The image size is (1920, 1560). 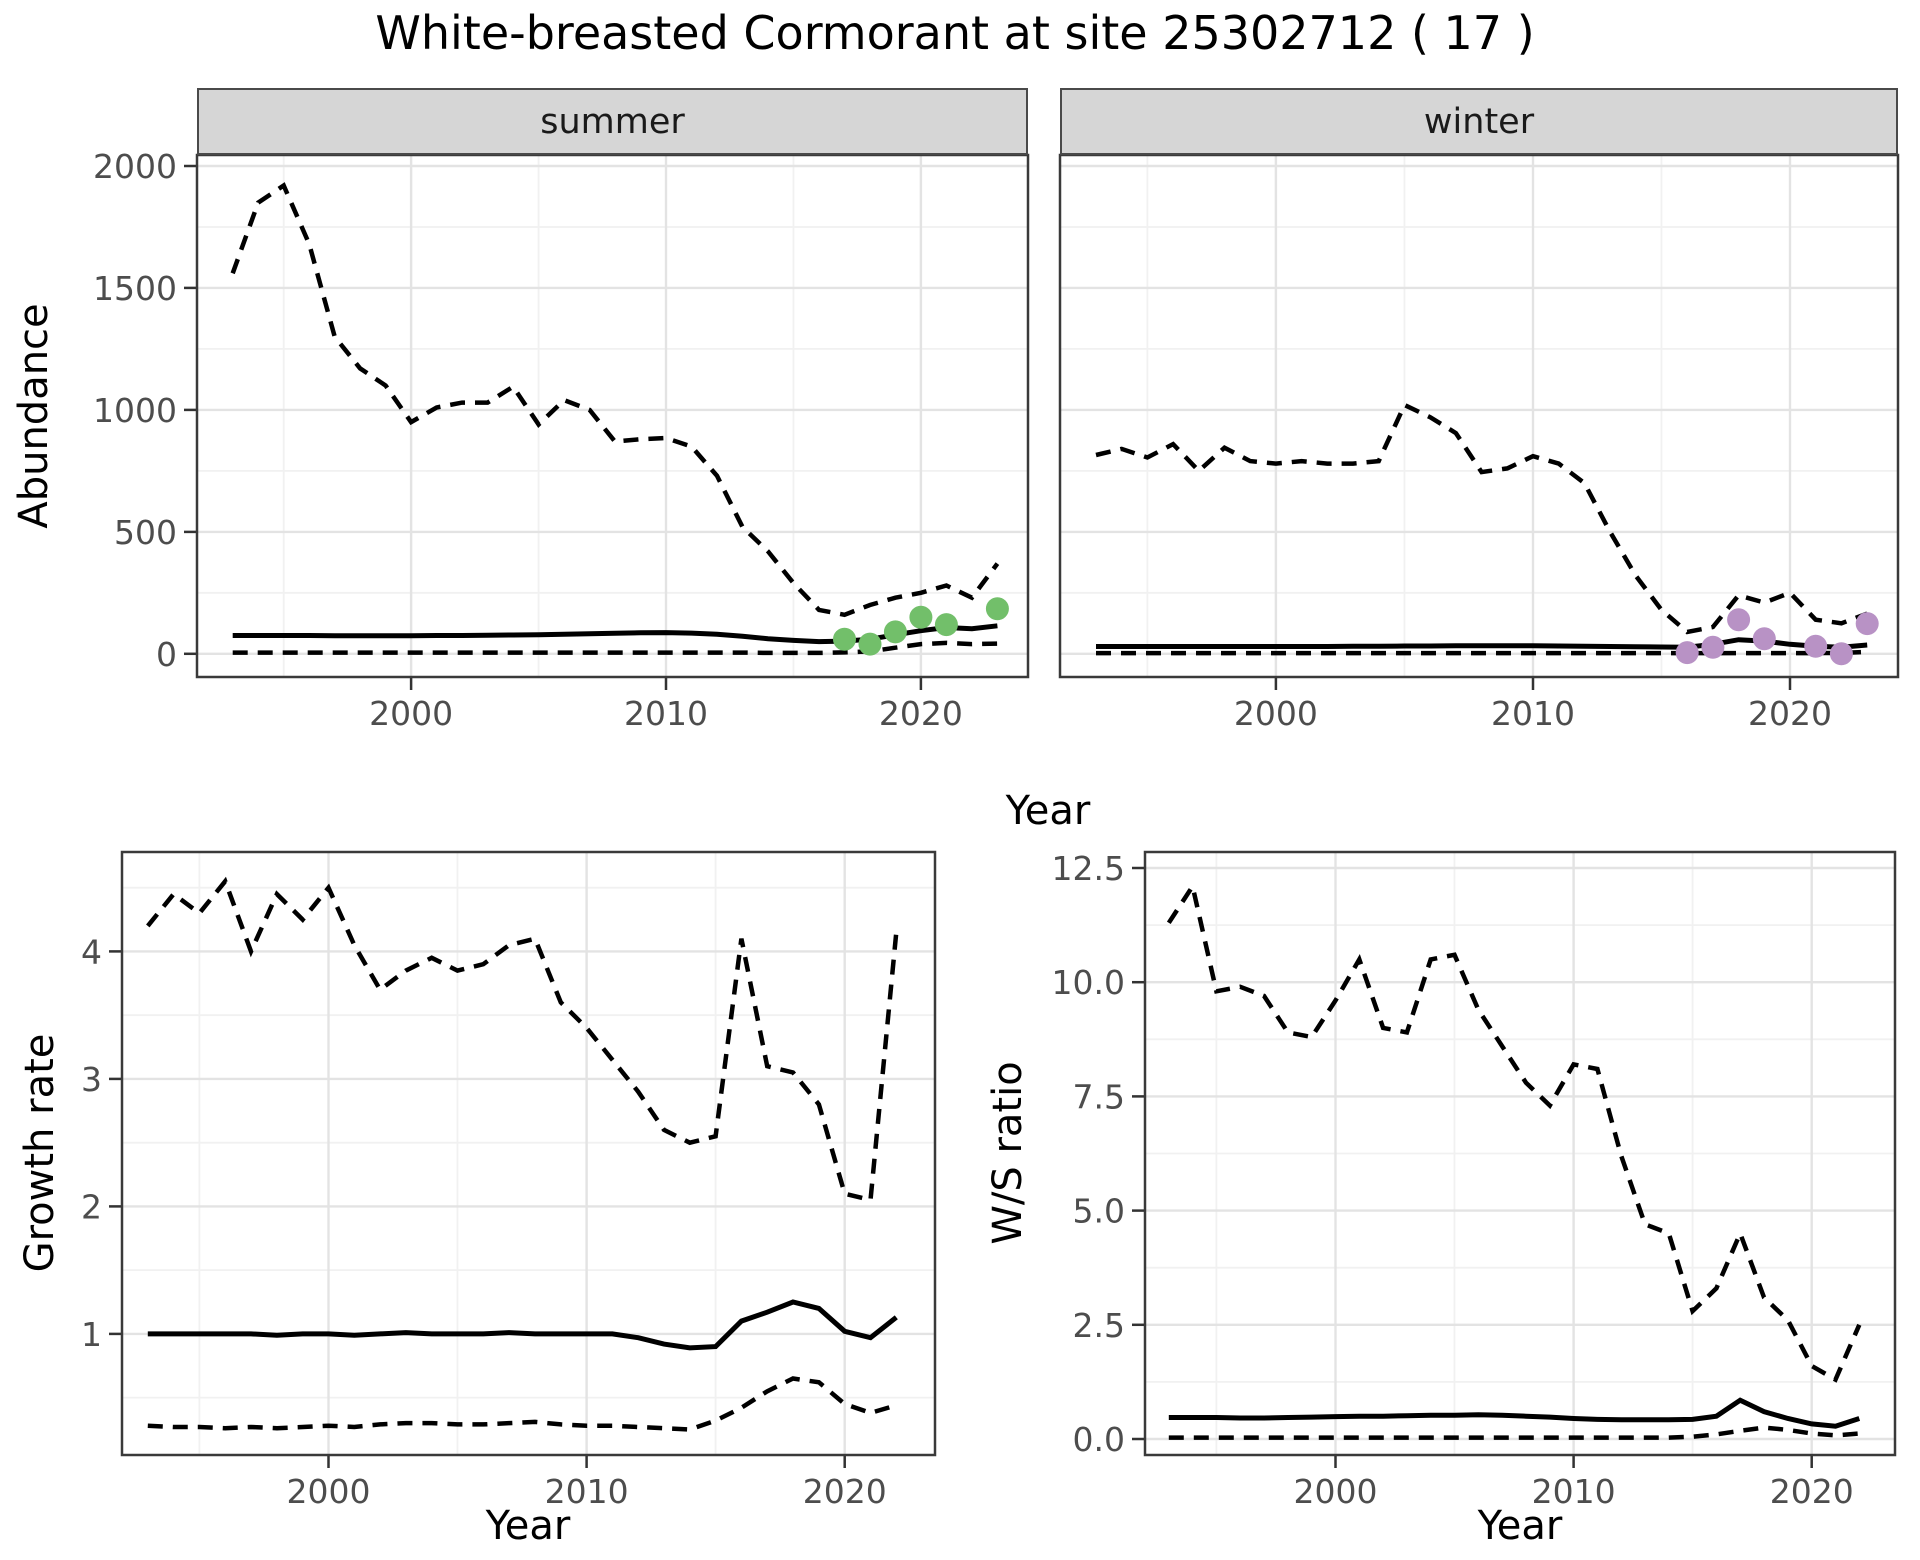 I want to click on y-tick-label: 1500, so click(x=135, y=288).